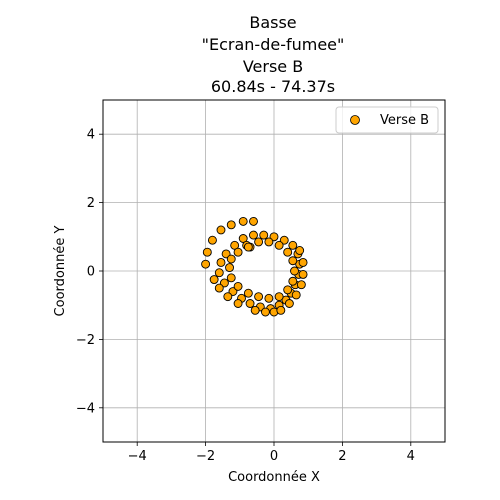  Describe the element at coordinates (205, 456) in the screenshot. I see `x-tick-label: −2` at that location.